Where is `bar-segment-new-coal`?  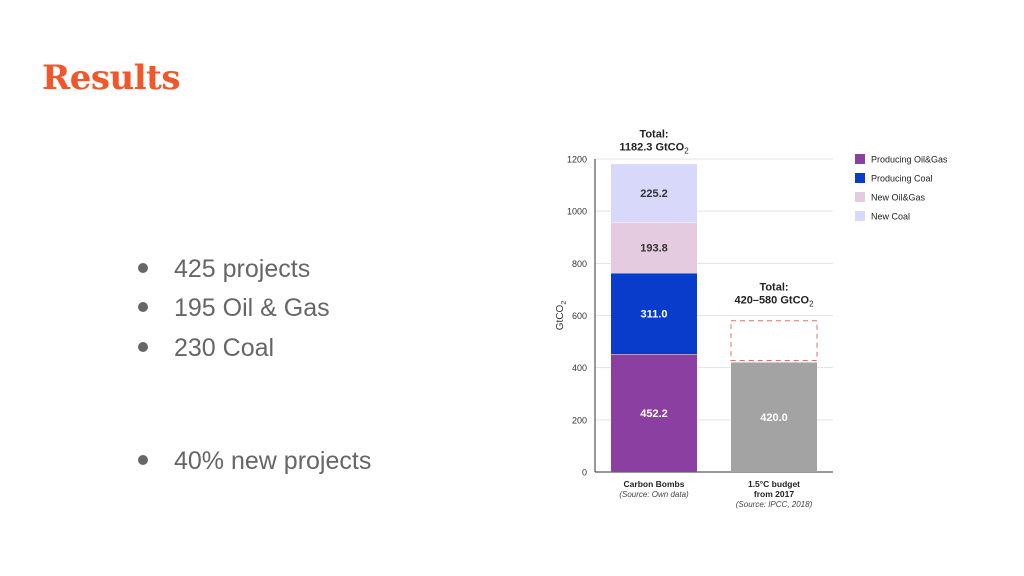 bar-segment-new-coal is located at coordinates (654, 193).